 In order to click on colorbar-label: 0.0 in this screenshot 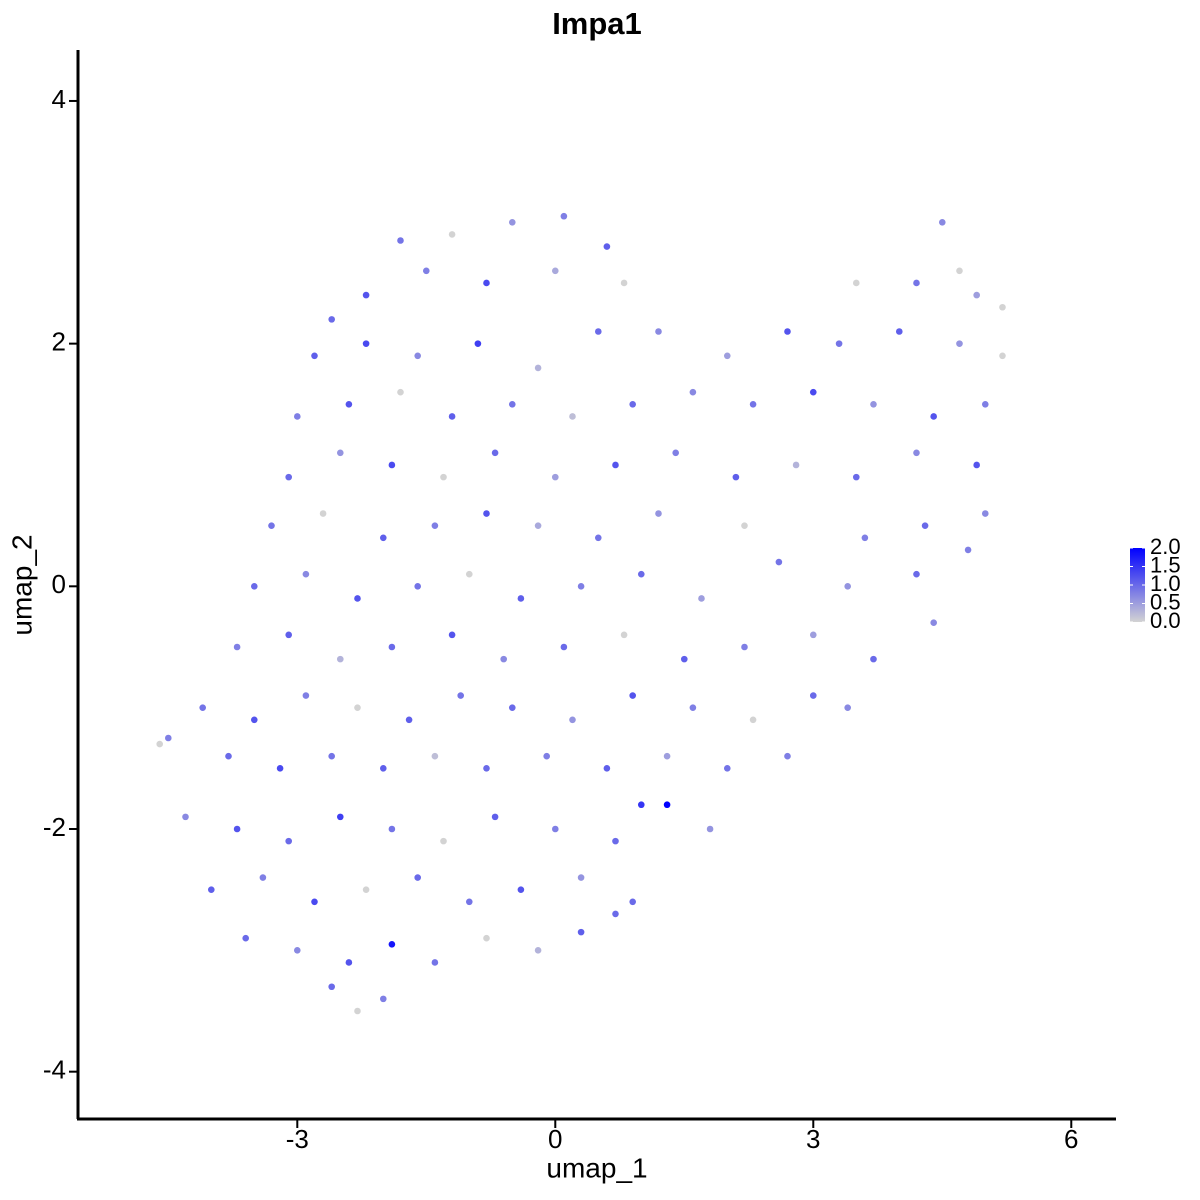, I will do `click(1165, 620)`.